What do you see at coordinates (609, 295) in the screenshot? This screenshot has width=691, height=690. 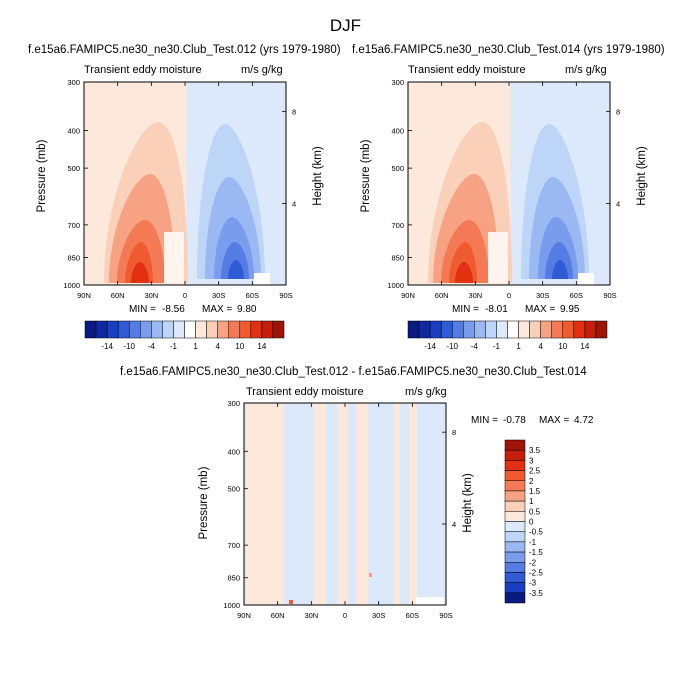 I see `panel2-xtick-label: 90S` at bounding box center [609, 295].